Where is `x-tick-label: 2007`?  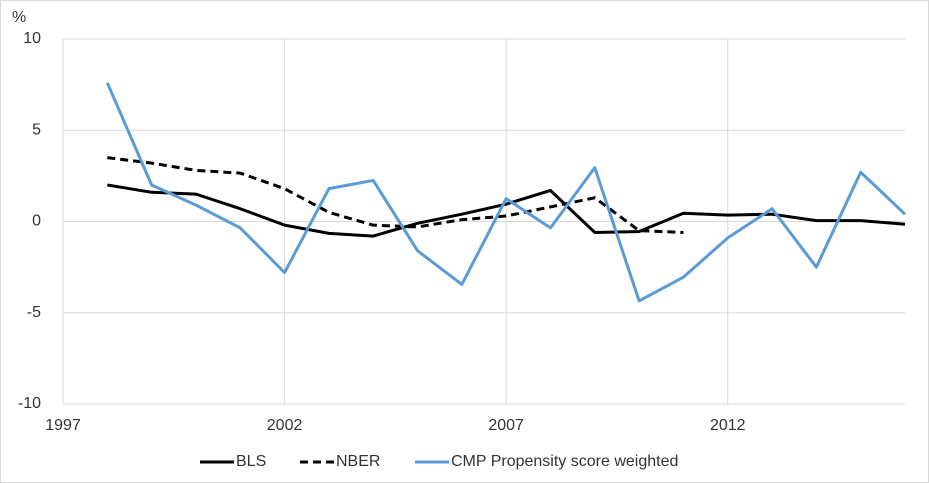 x-tick-label: 2007 is located at coordinates (506, 425).